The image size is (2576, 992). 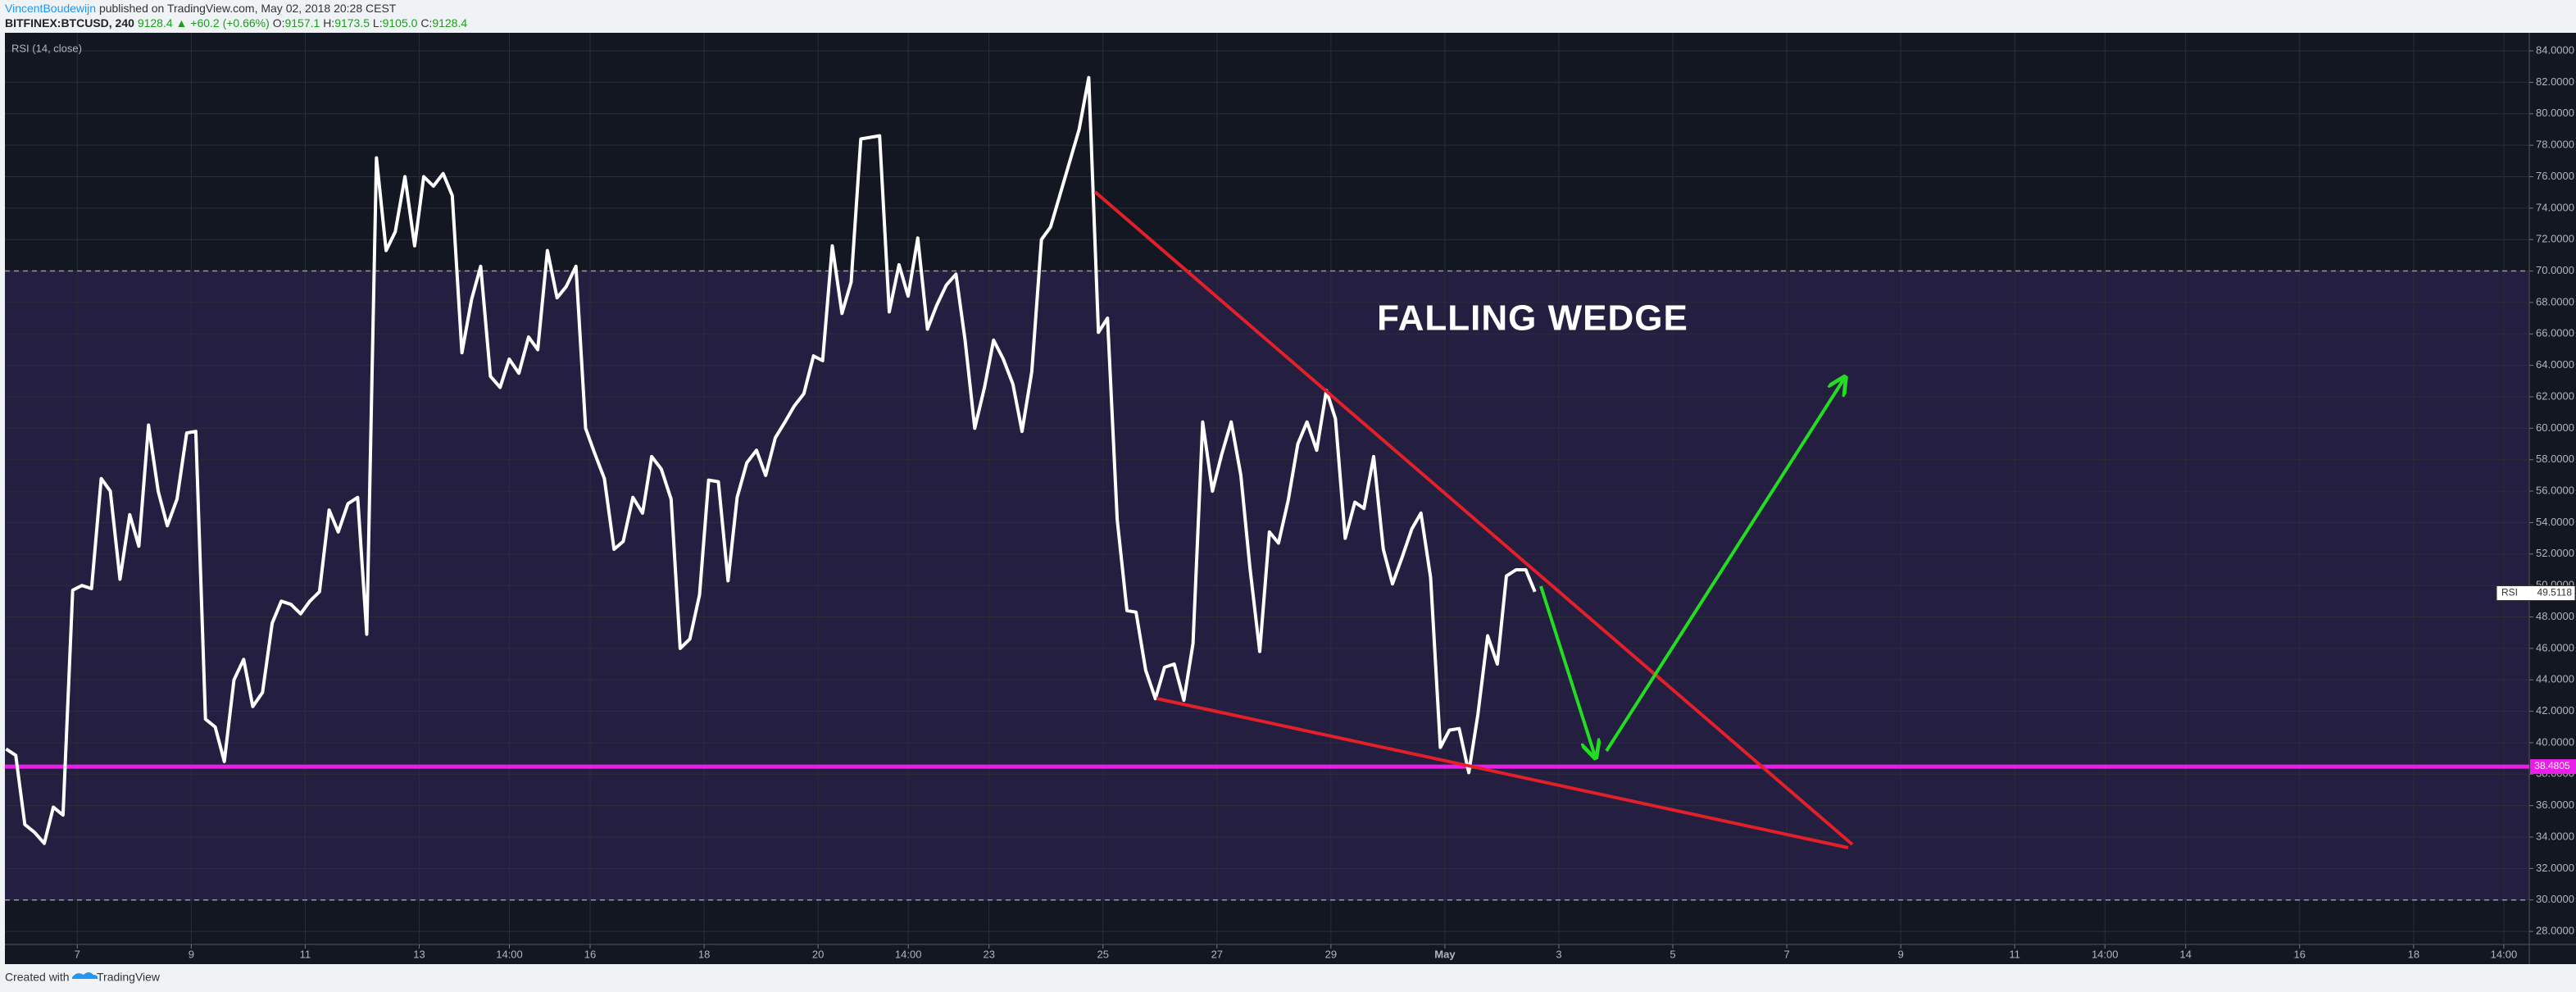 I want to click on ohlc-3-value: 9128.4, so click(x=449, y=23).